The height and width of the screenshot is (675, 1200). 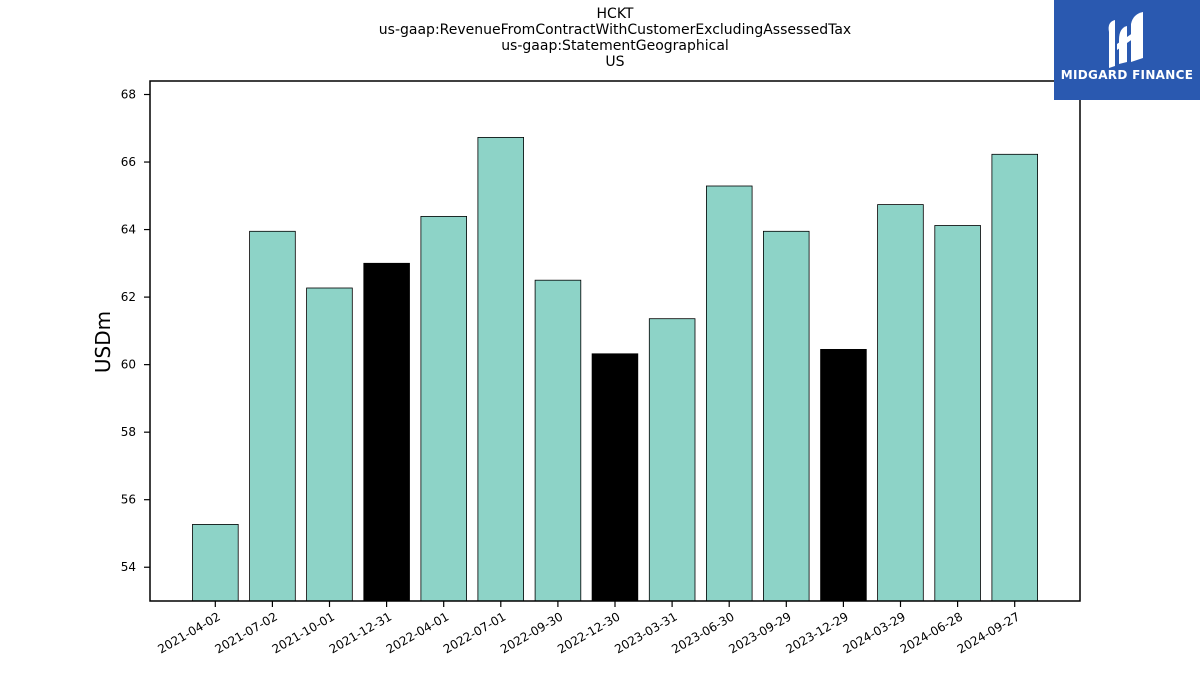 What do you see at coordinates (531, 632) in the screenshot?
I see `x-tick-label: 2022-09-30` at bounding box center [531, 632].